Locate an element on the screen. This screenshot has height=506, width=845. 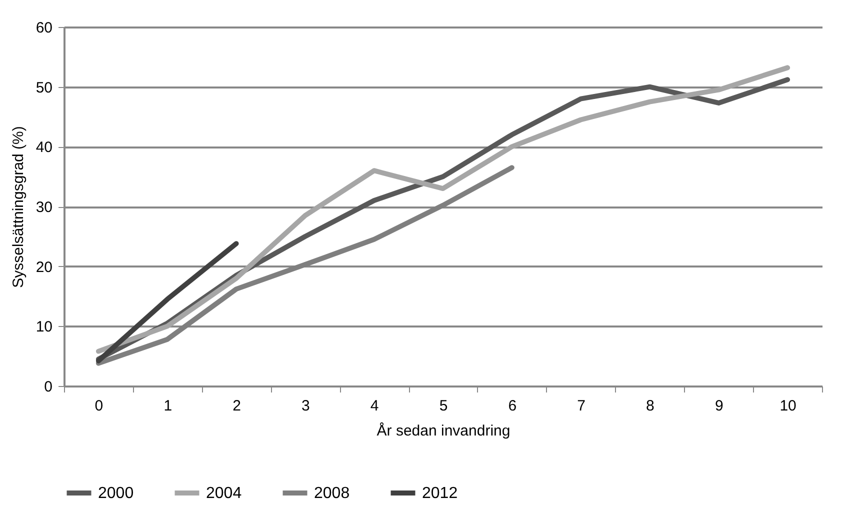
y-tick-label: 0 is located at coordinates (48, 387).